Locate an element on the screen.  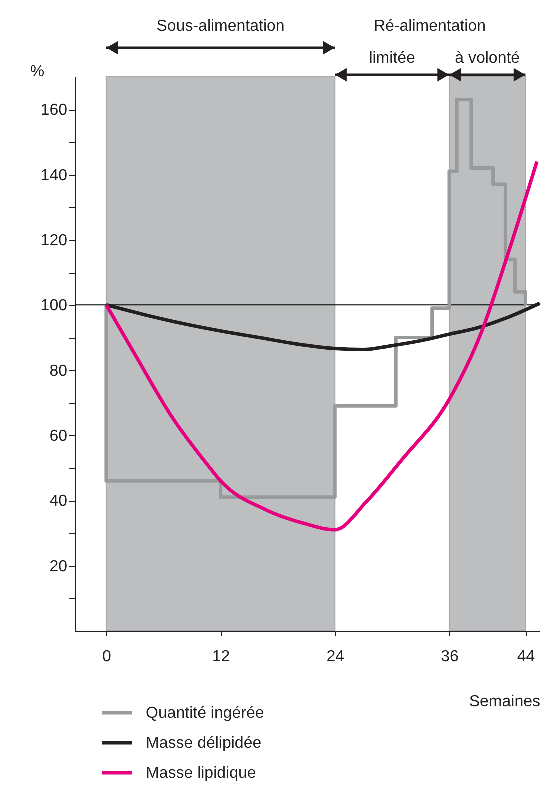
x-tick-label: 24 is located at coordinates (335, 657).